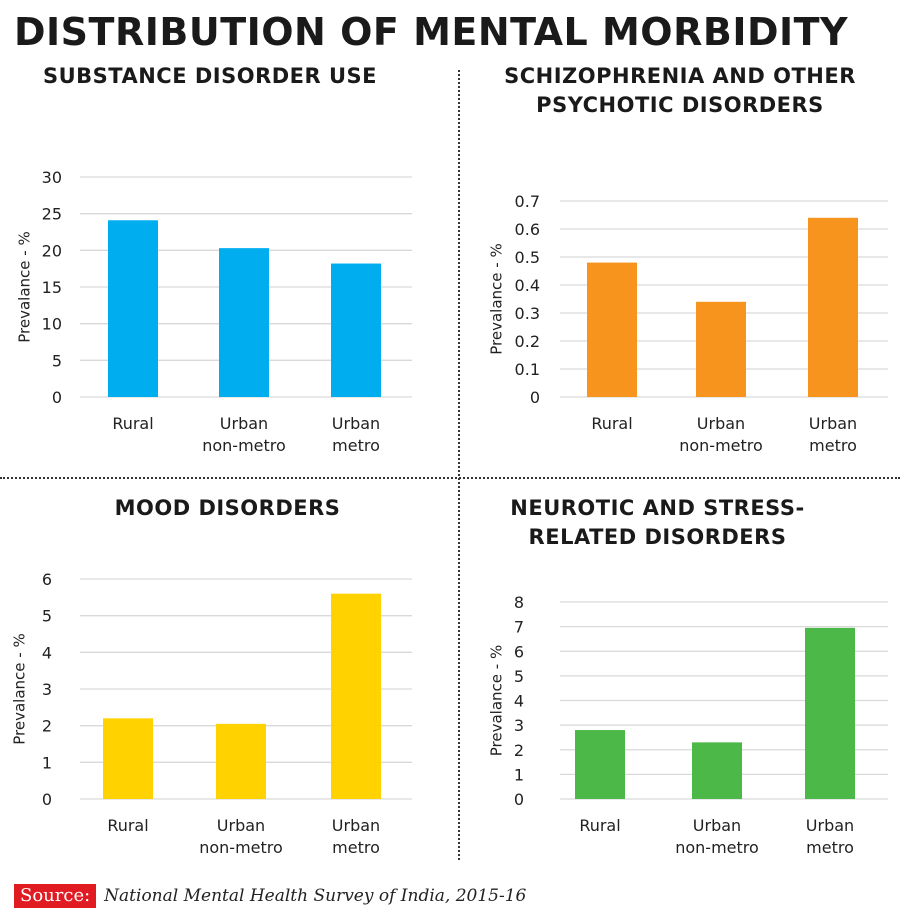  Describe the element at coordinates (519, 602) in the screenshot. I see `y-tick-label: 8` at that location.